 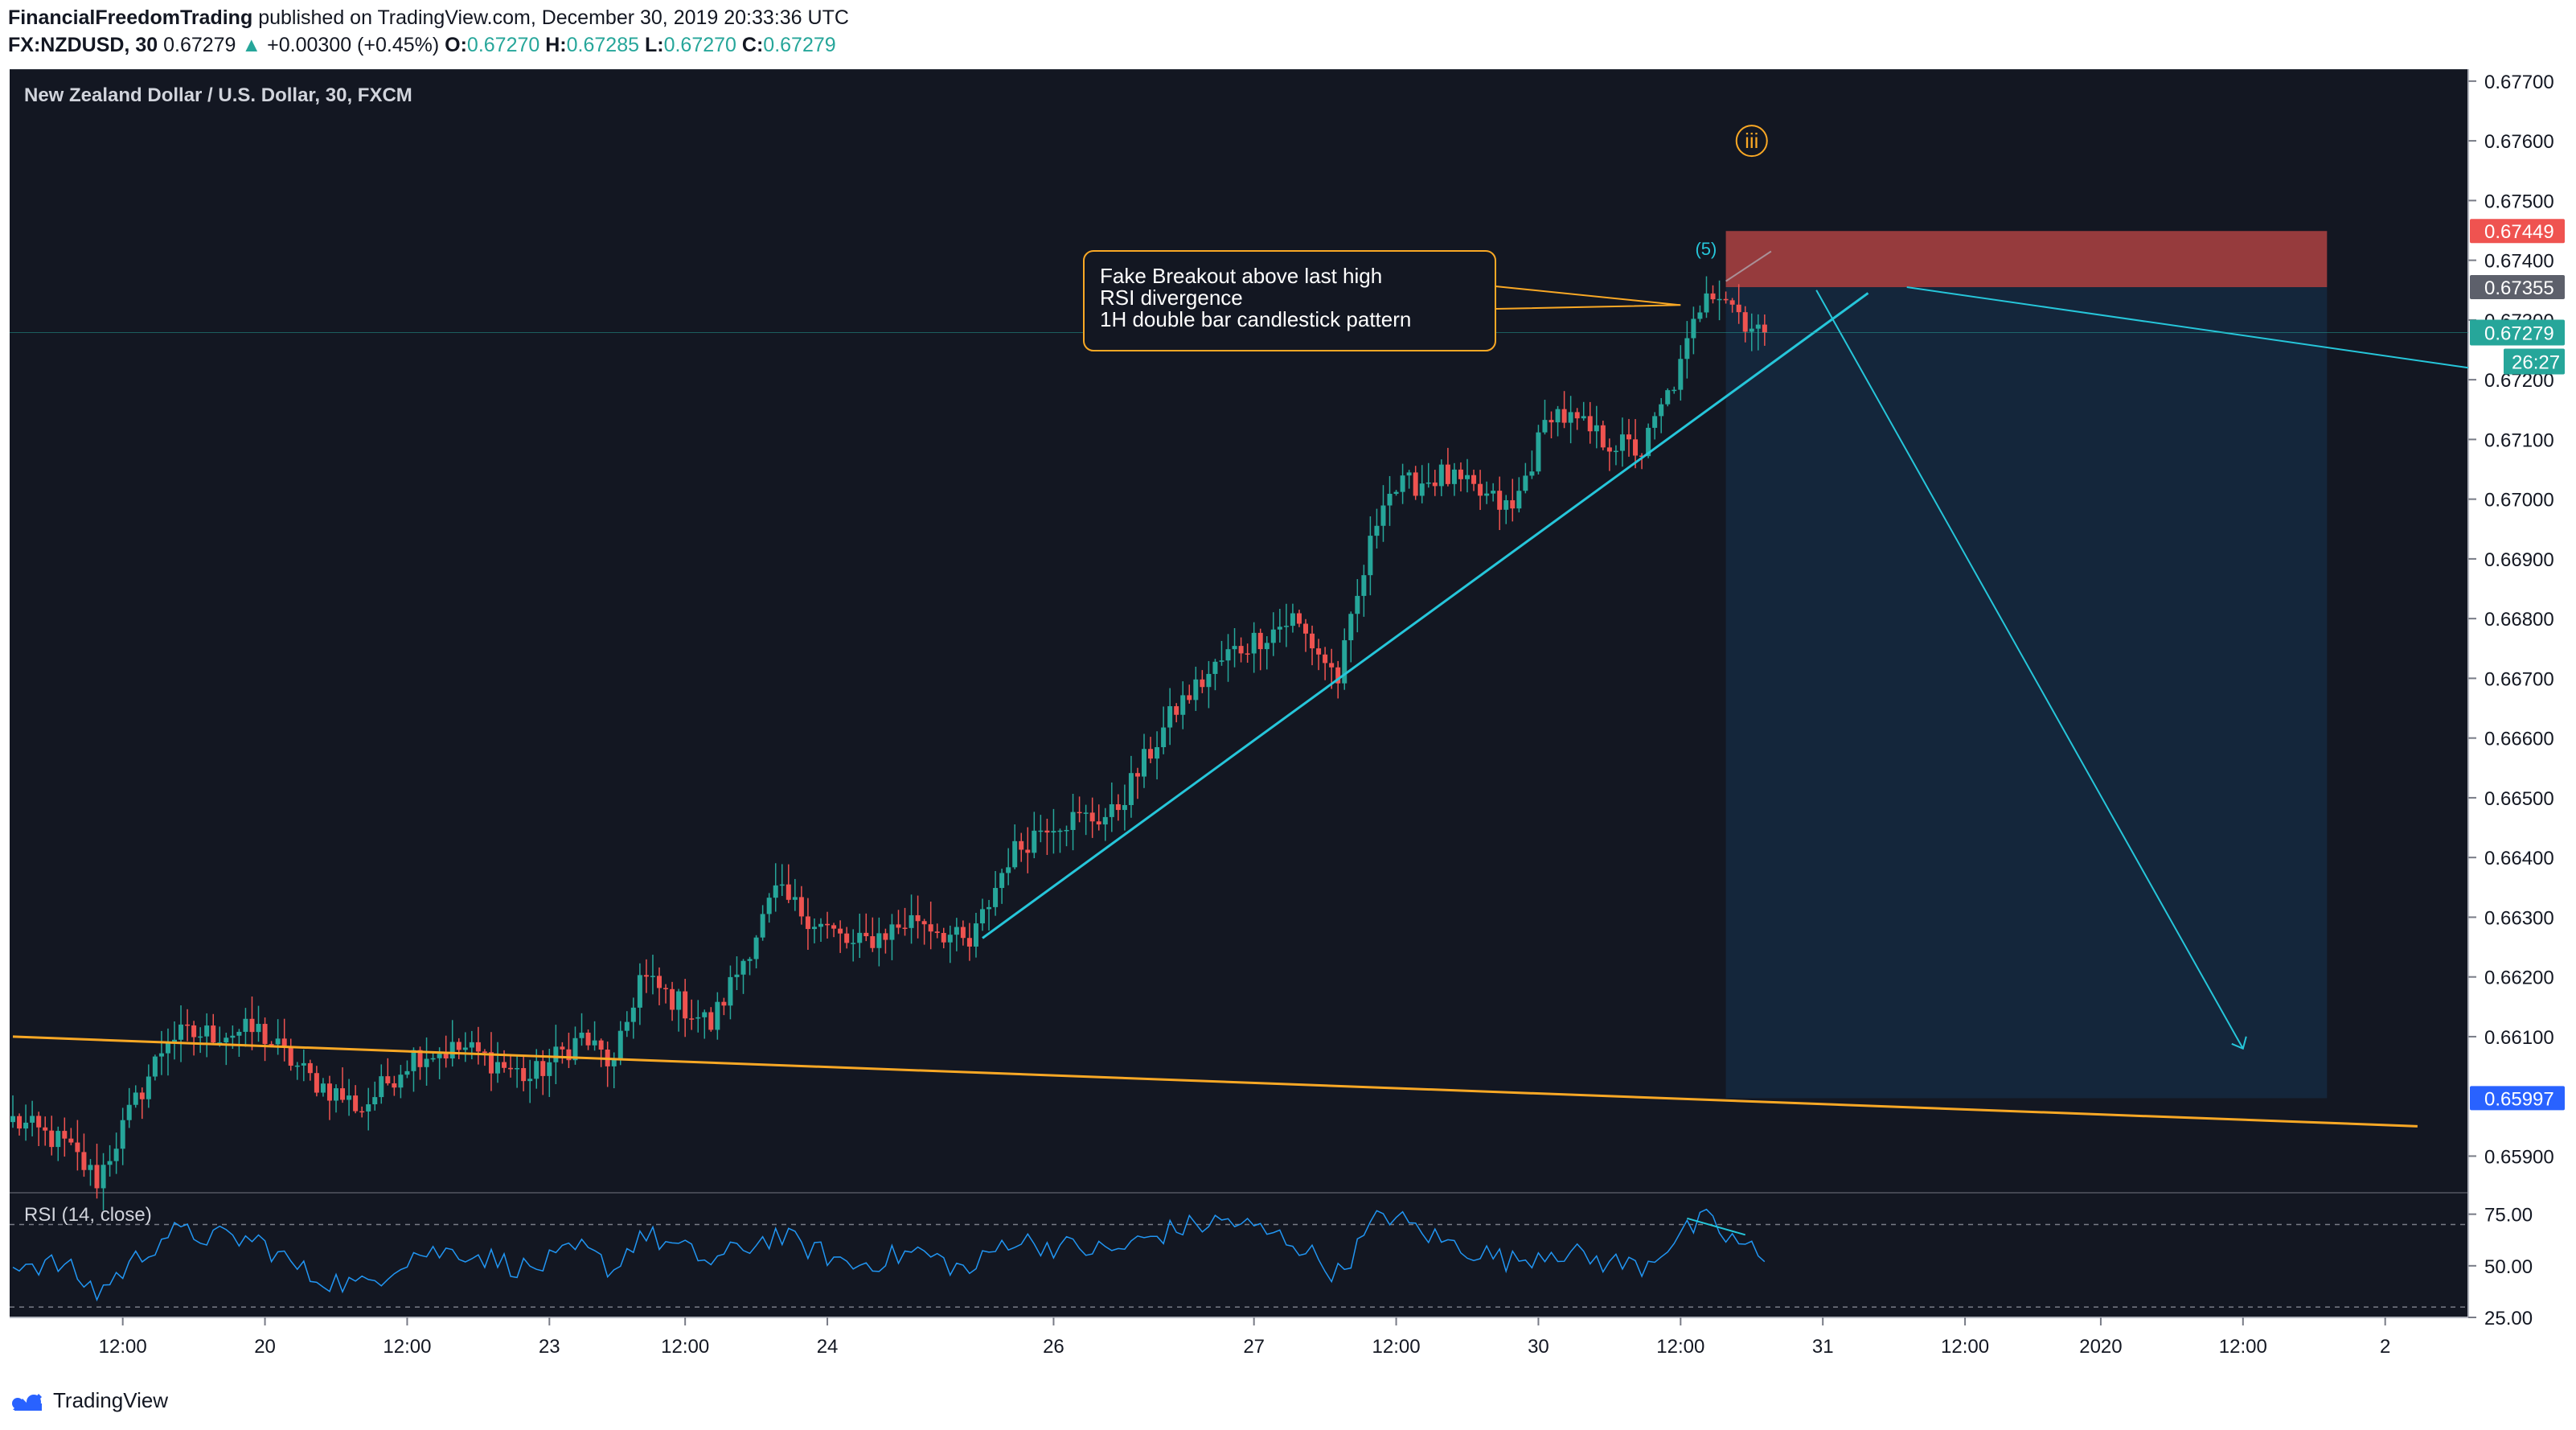 What do you see at coordinates (2518, 287) in the screenshot?
I see `price-tag: 0.67355` at bounding box center [2518, 287].